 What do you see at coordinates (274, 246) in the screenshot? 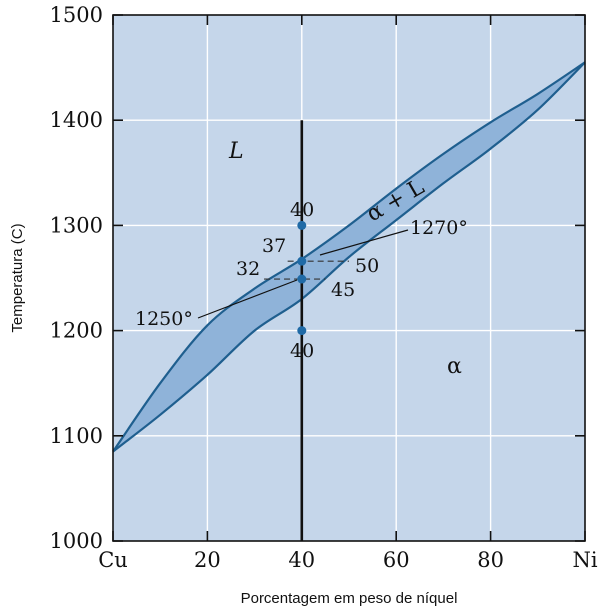
I see `label-37: 37` at bounding box center [274, 246].